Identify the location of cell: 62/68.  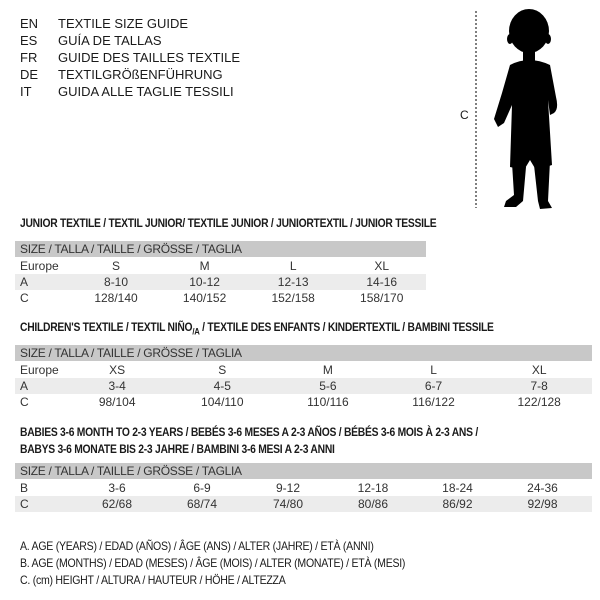
(117, 504).